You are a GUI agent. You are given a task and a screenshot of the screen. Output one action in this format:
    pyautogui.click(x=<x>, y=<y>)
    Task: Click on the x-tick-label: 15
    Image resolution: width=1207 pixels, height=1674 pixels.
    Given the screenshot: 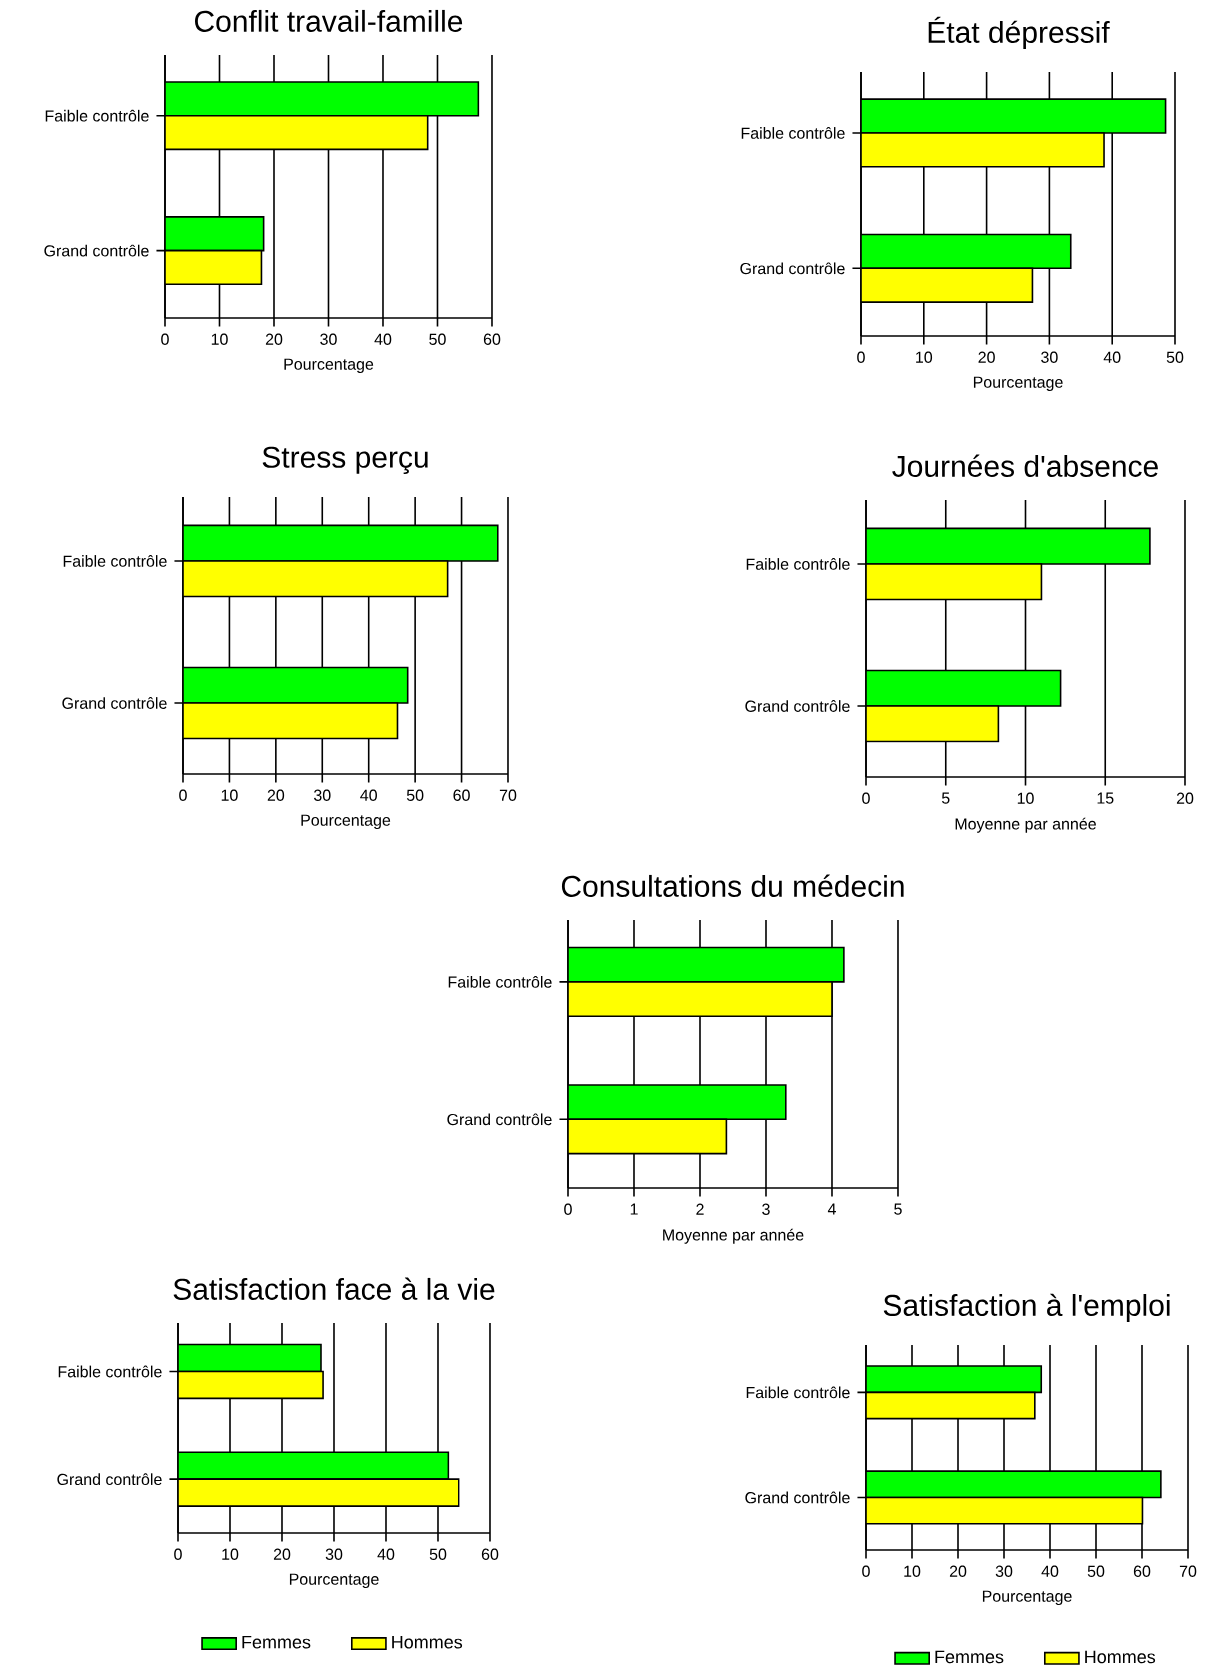 What is the action you would take?
    pyautogui.click(x=1105, y=798)
    